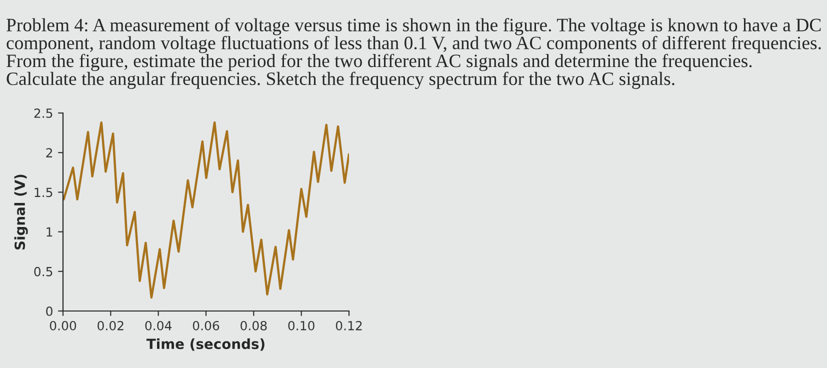 The width and height of the screenshot is (827, 368). Describe the element at coordinates (49, 311) in the screenshot. I see `y-tick-label: 0` at that location.